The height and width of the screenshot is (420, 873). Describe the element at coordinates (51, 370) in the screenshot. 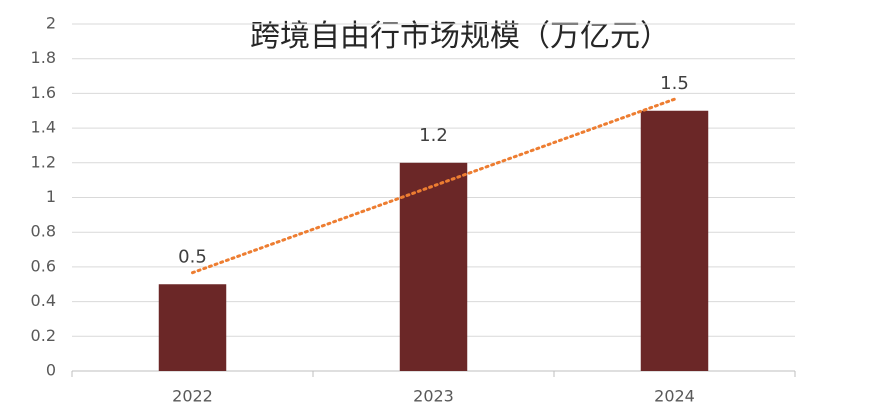

I see `y-tick-label: 0` at that location.